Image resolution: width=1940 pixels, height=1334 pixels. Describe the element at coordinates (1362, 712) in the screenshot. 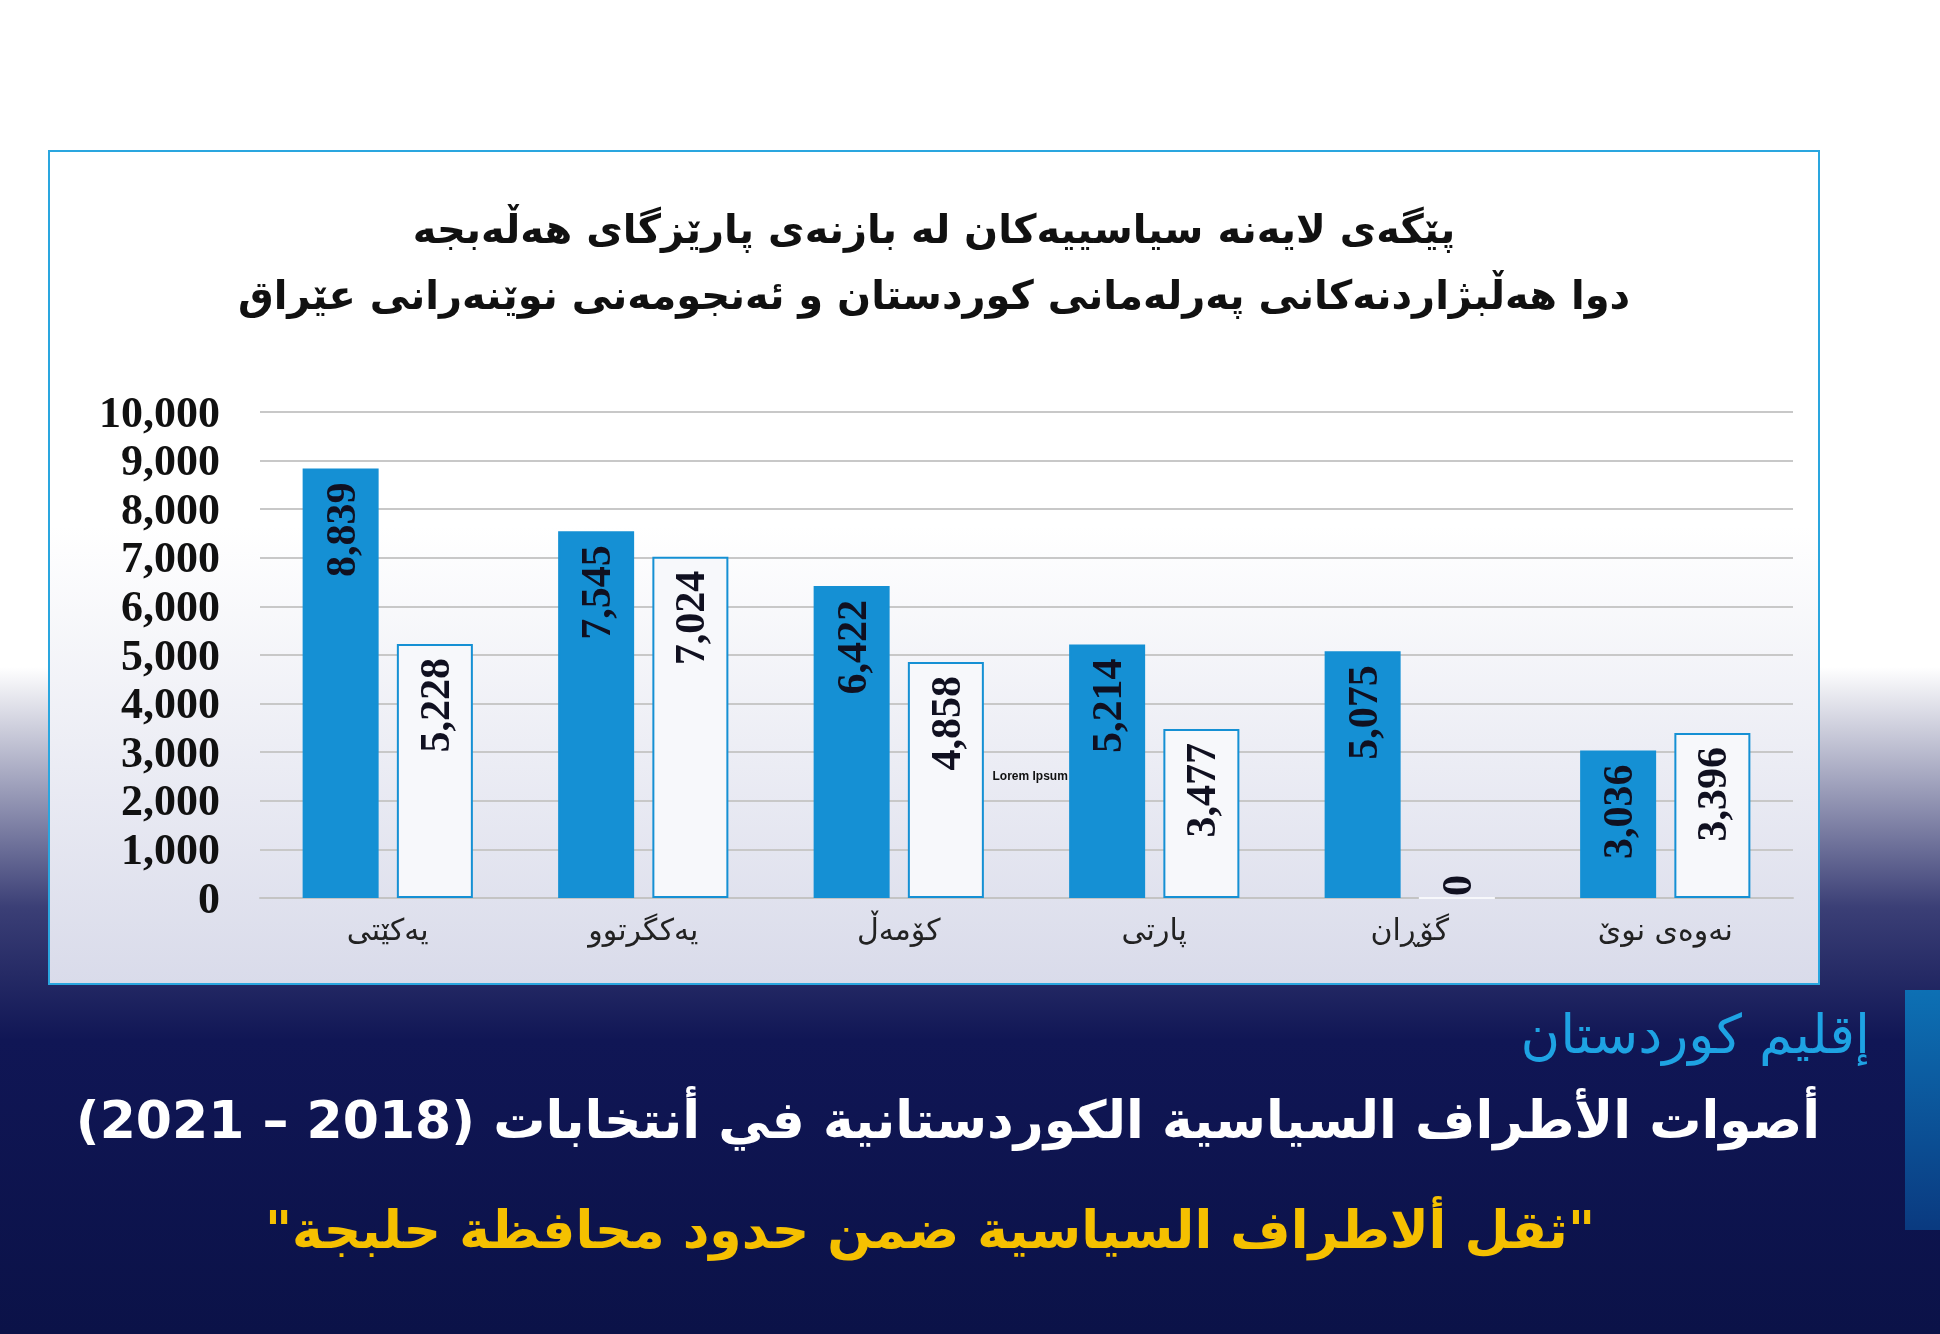

I see `data-label: 5,075` at that location.